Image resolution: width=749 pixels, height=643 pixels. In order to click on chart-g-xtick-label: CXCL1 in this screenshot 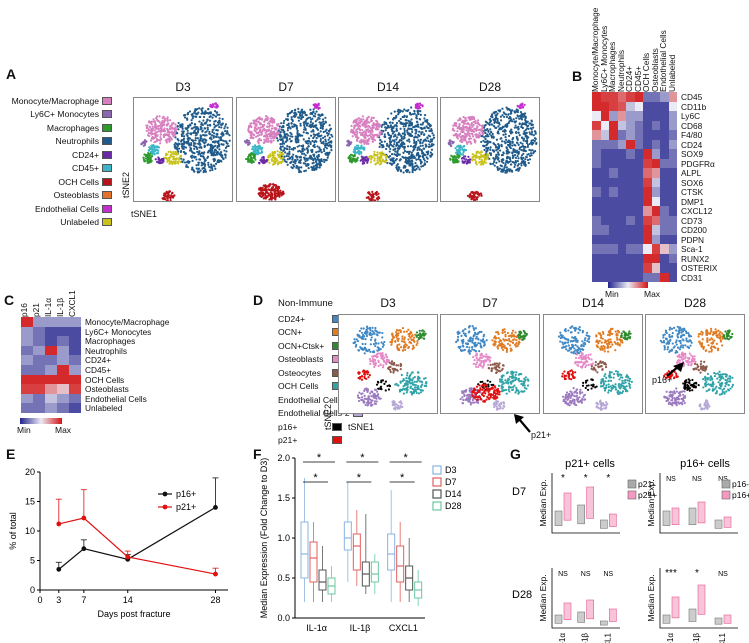, I will do `click(607, 637)`.